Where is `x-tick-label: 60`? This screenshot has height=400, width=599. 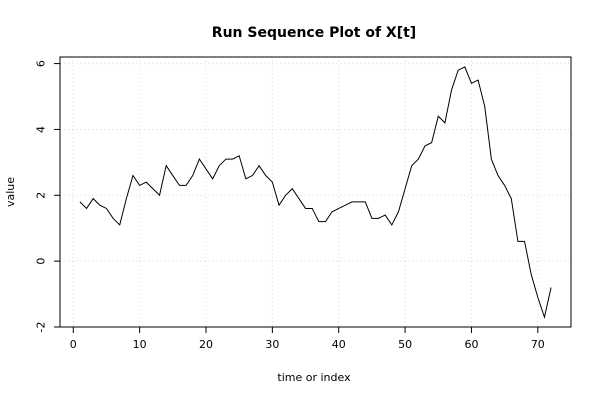
x-tick-label: 60 is located at coordinates (471, 344).